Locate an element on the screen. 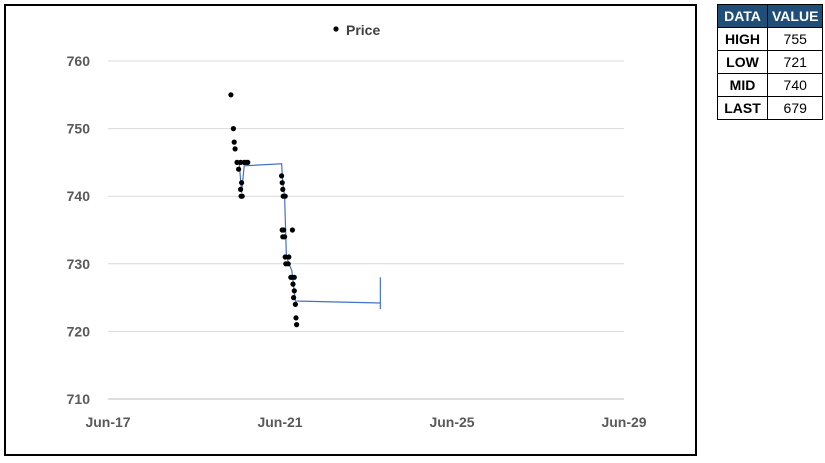 Image resolution: width=825 pixels, height=463 pixels. y-tick-label: 750 is located at coordinates (79, 129).